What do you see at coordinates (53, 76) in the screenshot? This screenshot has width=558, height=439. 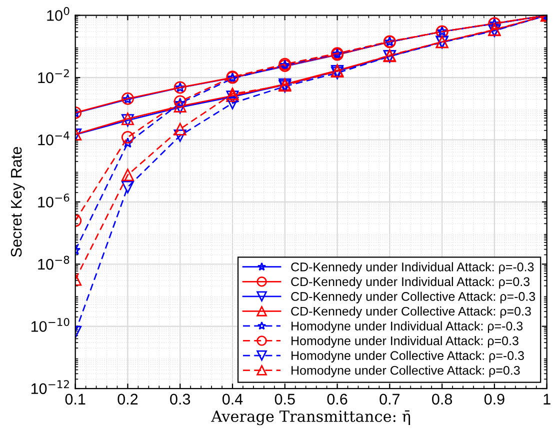 I see `y-tick-label: 10$^{−2}$` at bounding box center [53, 76].